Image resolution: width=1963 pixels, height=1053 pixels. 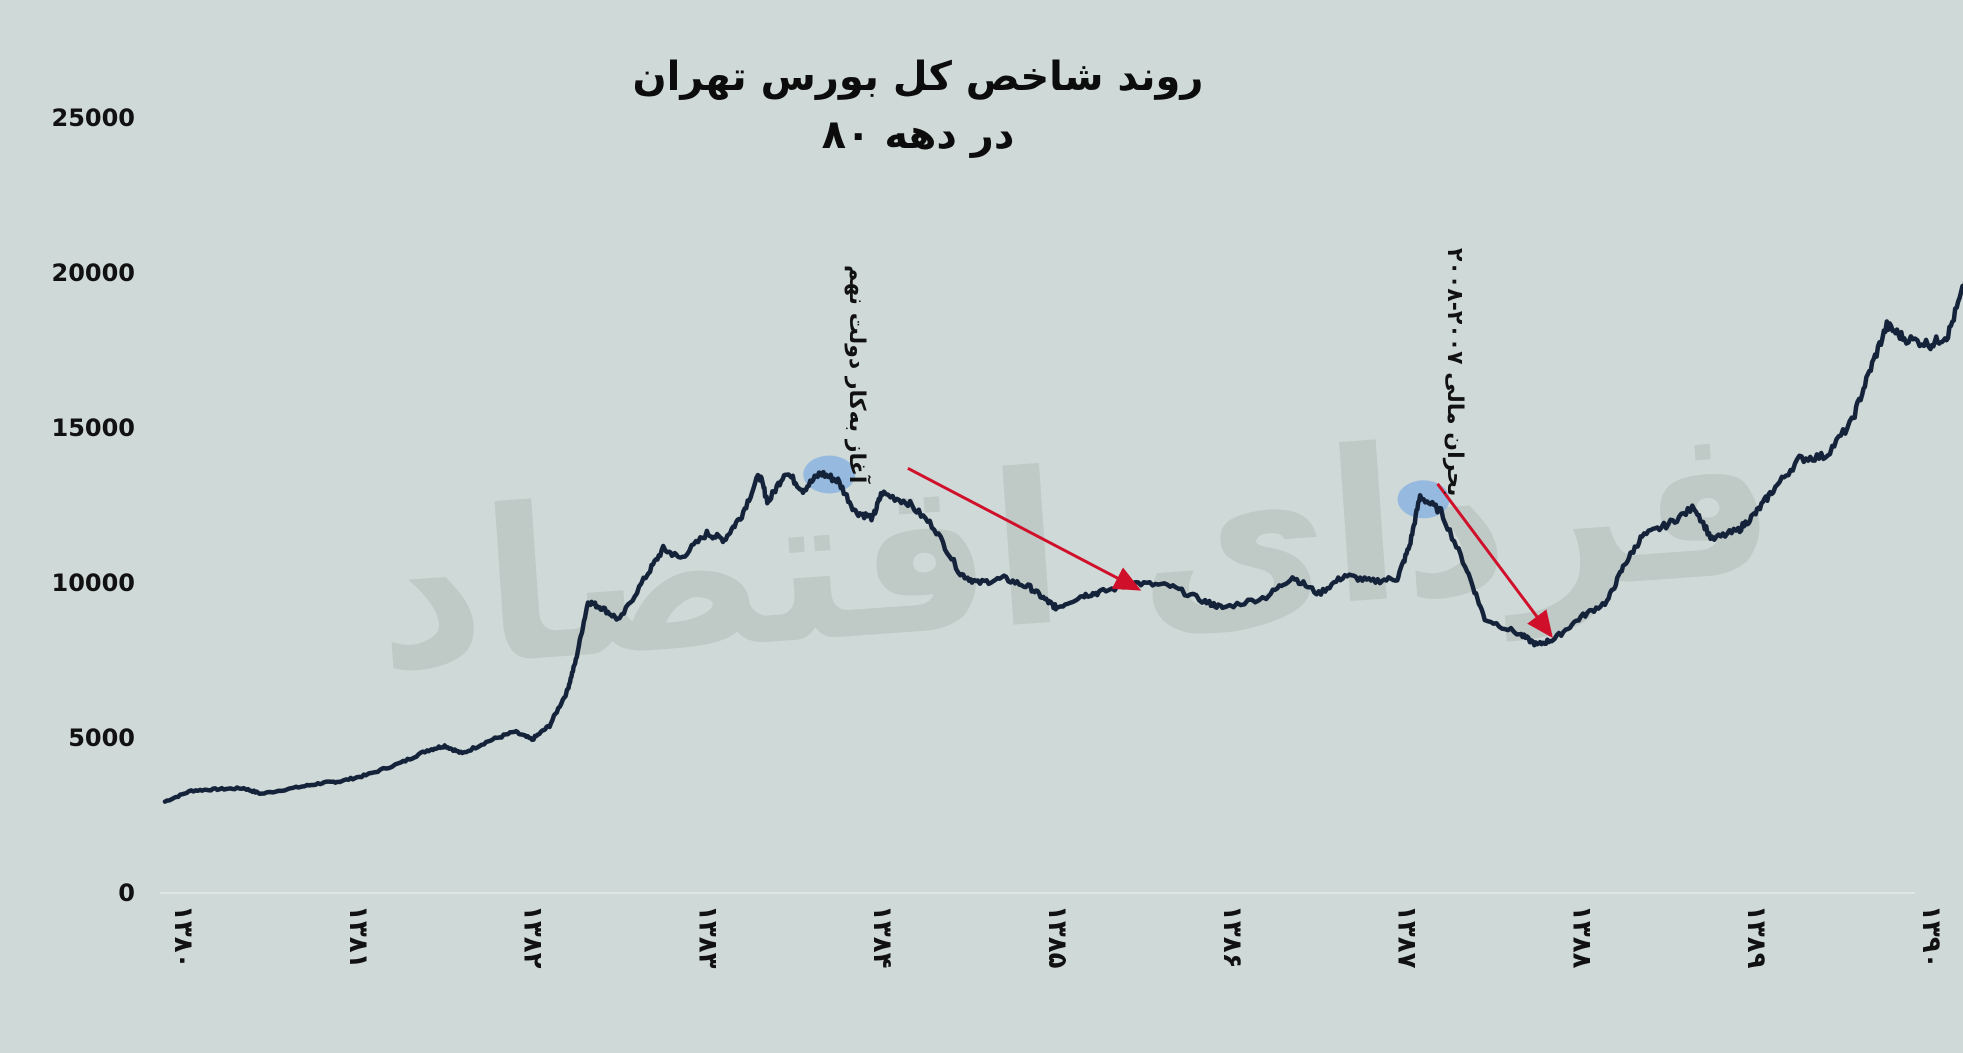 I want to click on y-tick-label-2: 10000, so click(x=94, y=583).